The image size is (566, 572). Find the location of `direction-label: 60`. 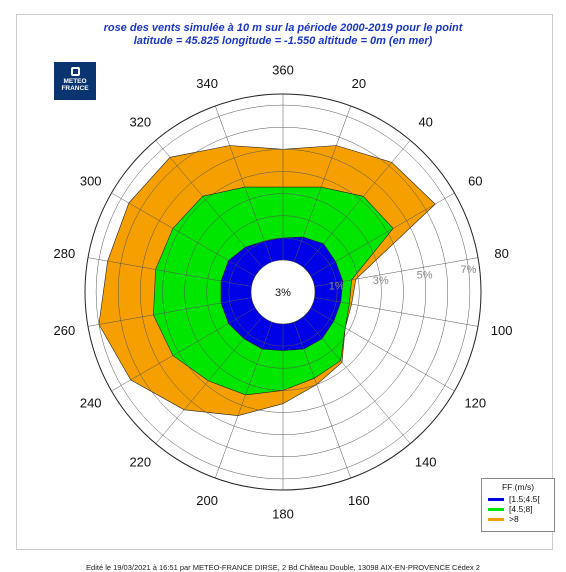

direction-label: 60 is located at coordinates (475, 181).